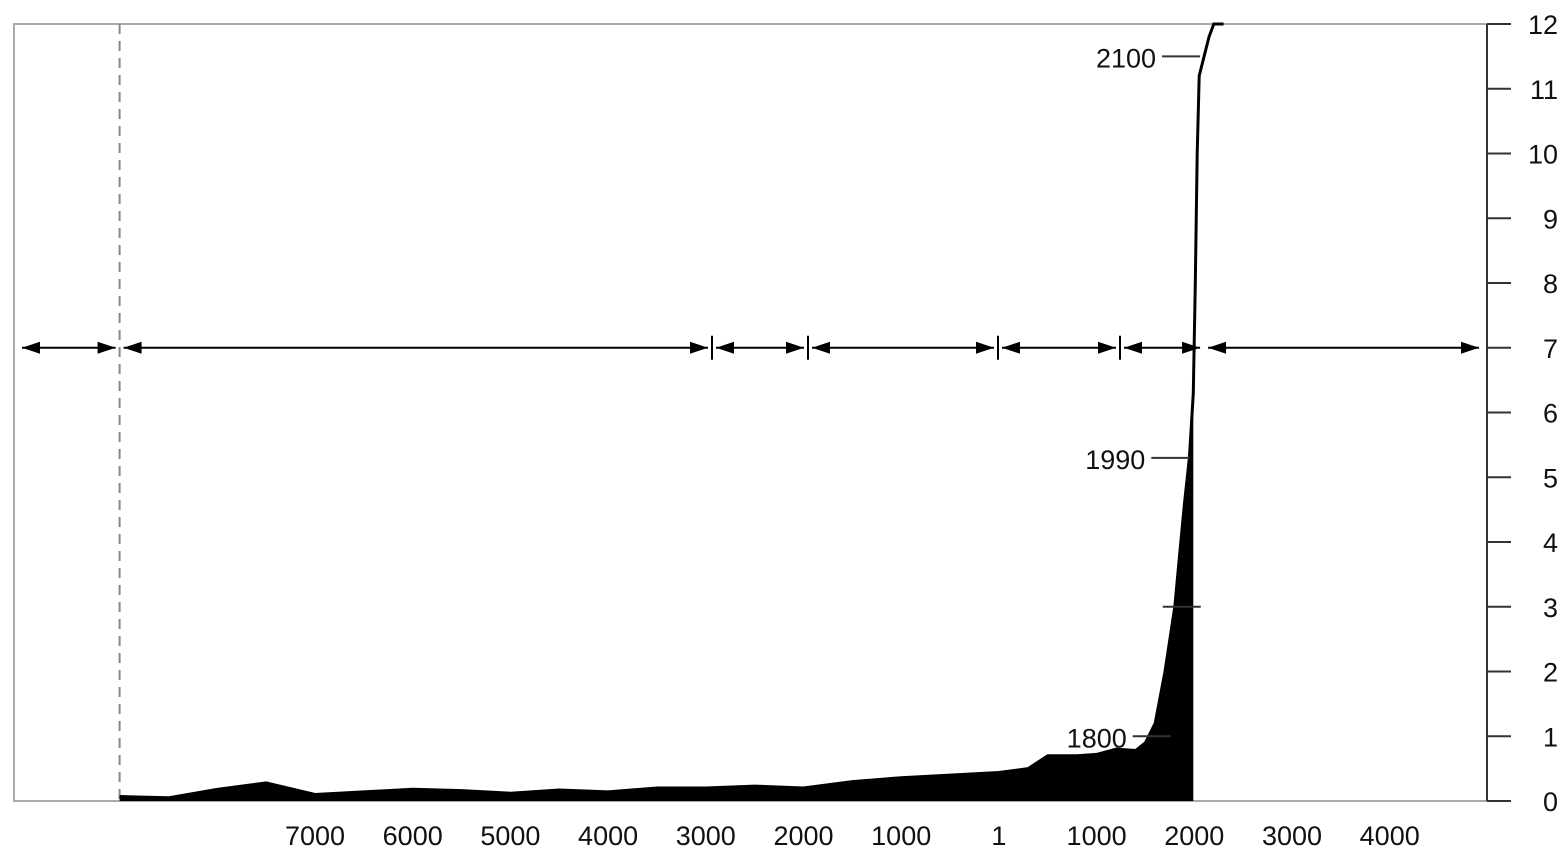 The height and width of the screenshot is (855, 1567). What do you see at coordinates (1543, 155) in the screenshot?
I see `y-tick-label-10: 10` at bounding box center [1543, 155].